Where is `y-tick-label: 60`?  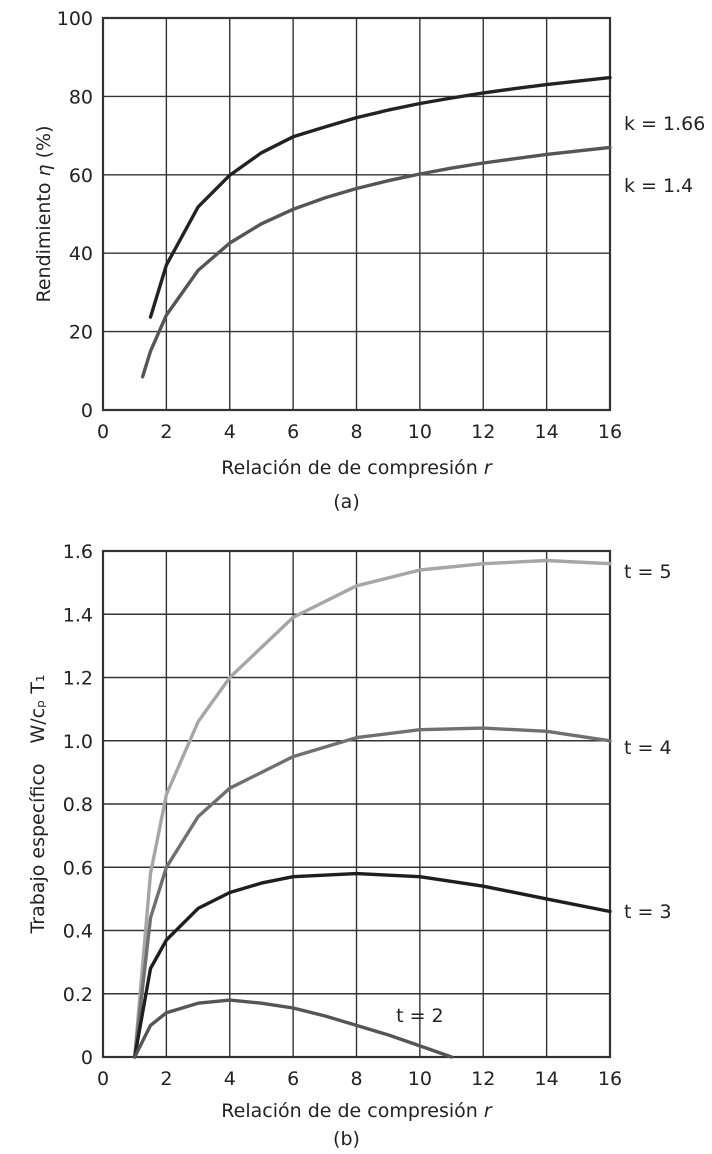
y-tick-label: 60 is located at coordinates (81, 176).